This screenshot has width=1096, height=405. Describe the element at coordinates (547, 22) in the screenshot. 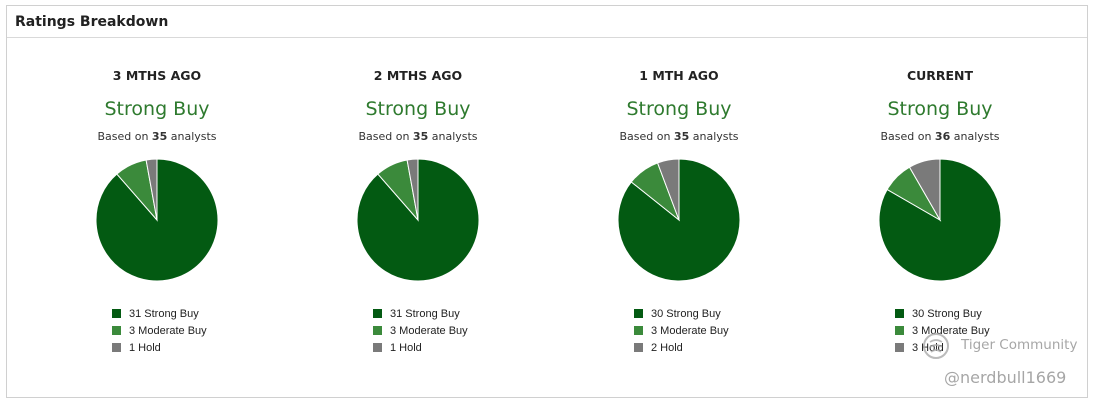

I see `panel-header: Ratings Breakdown` at that location.